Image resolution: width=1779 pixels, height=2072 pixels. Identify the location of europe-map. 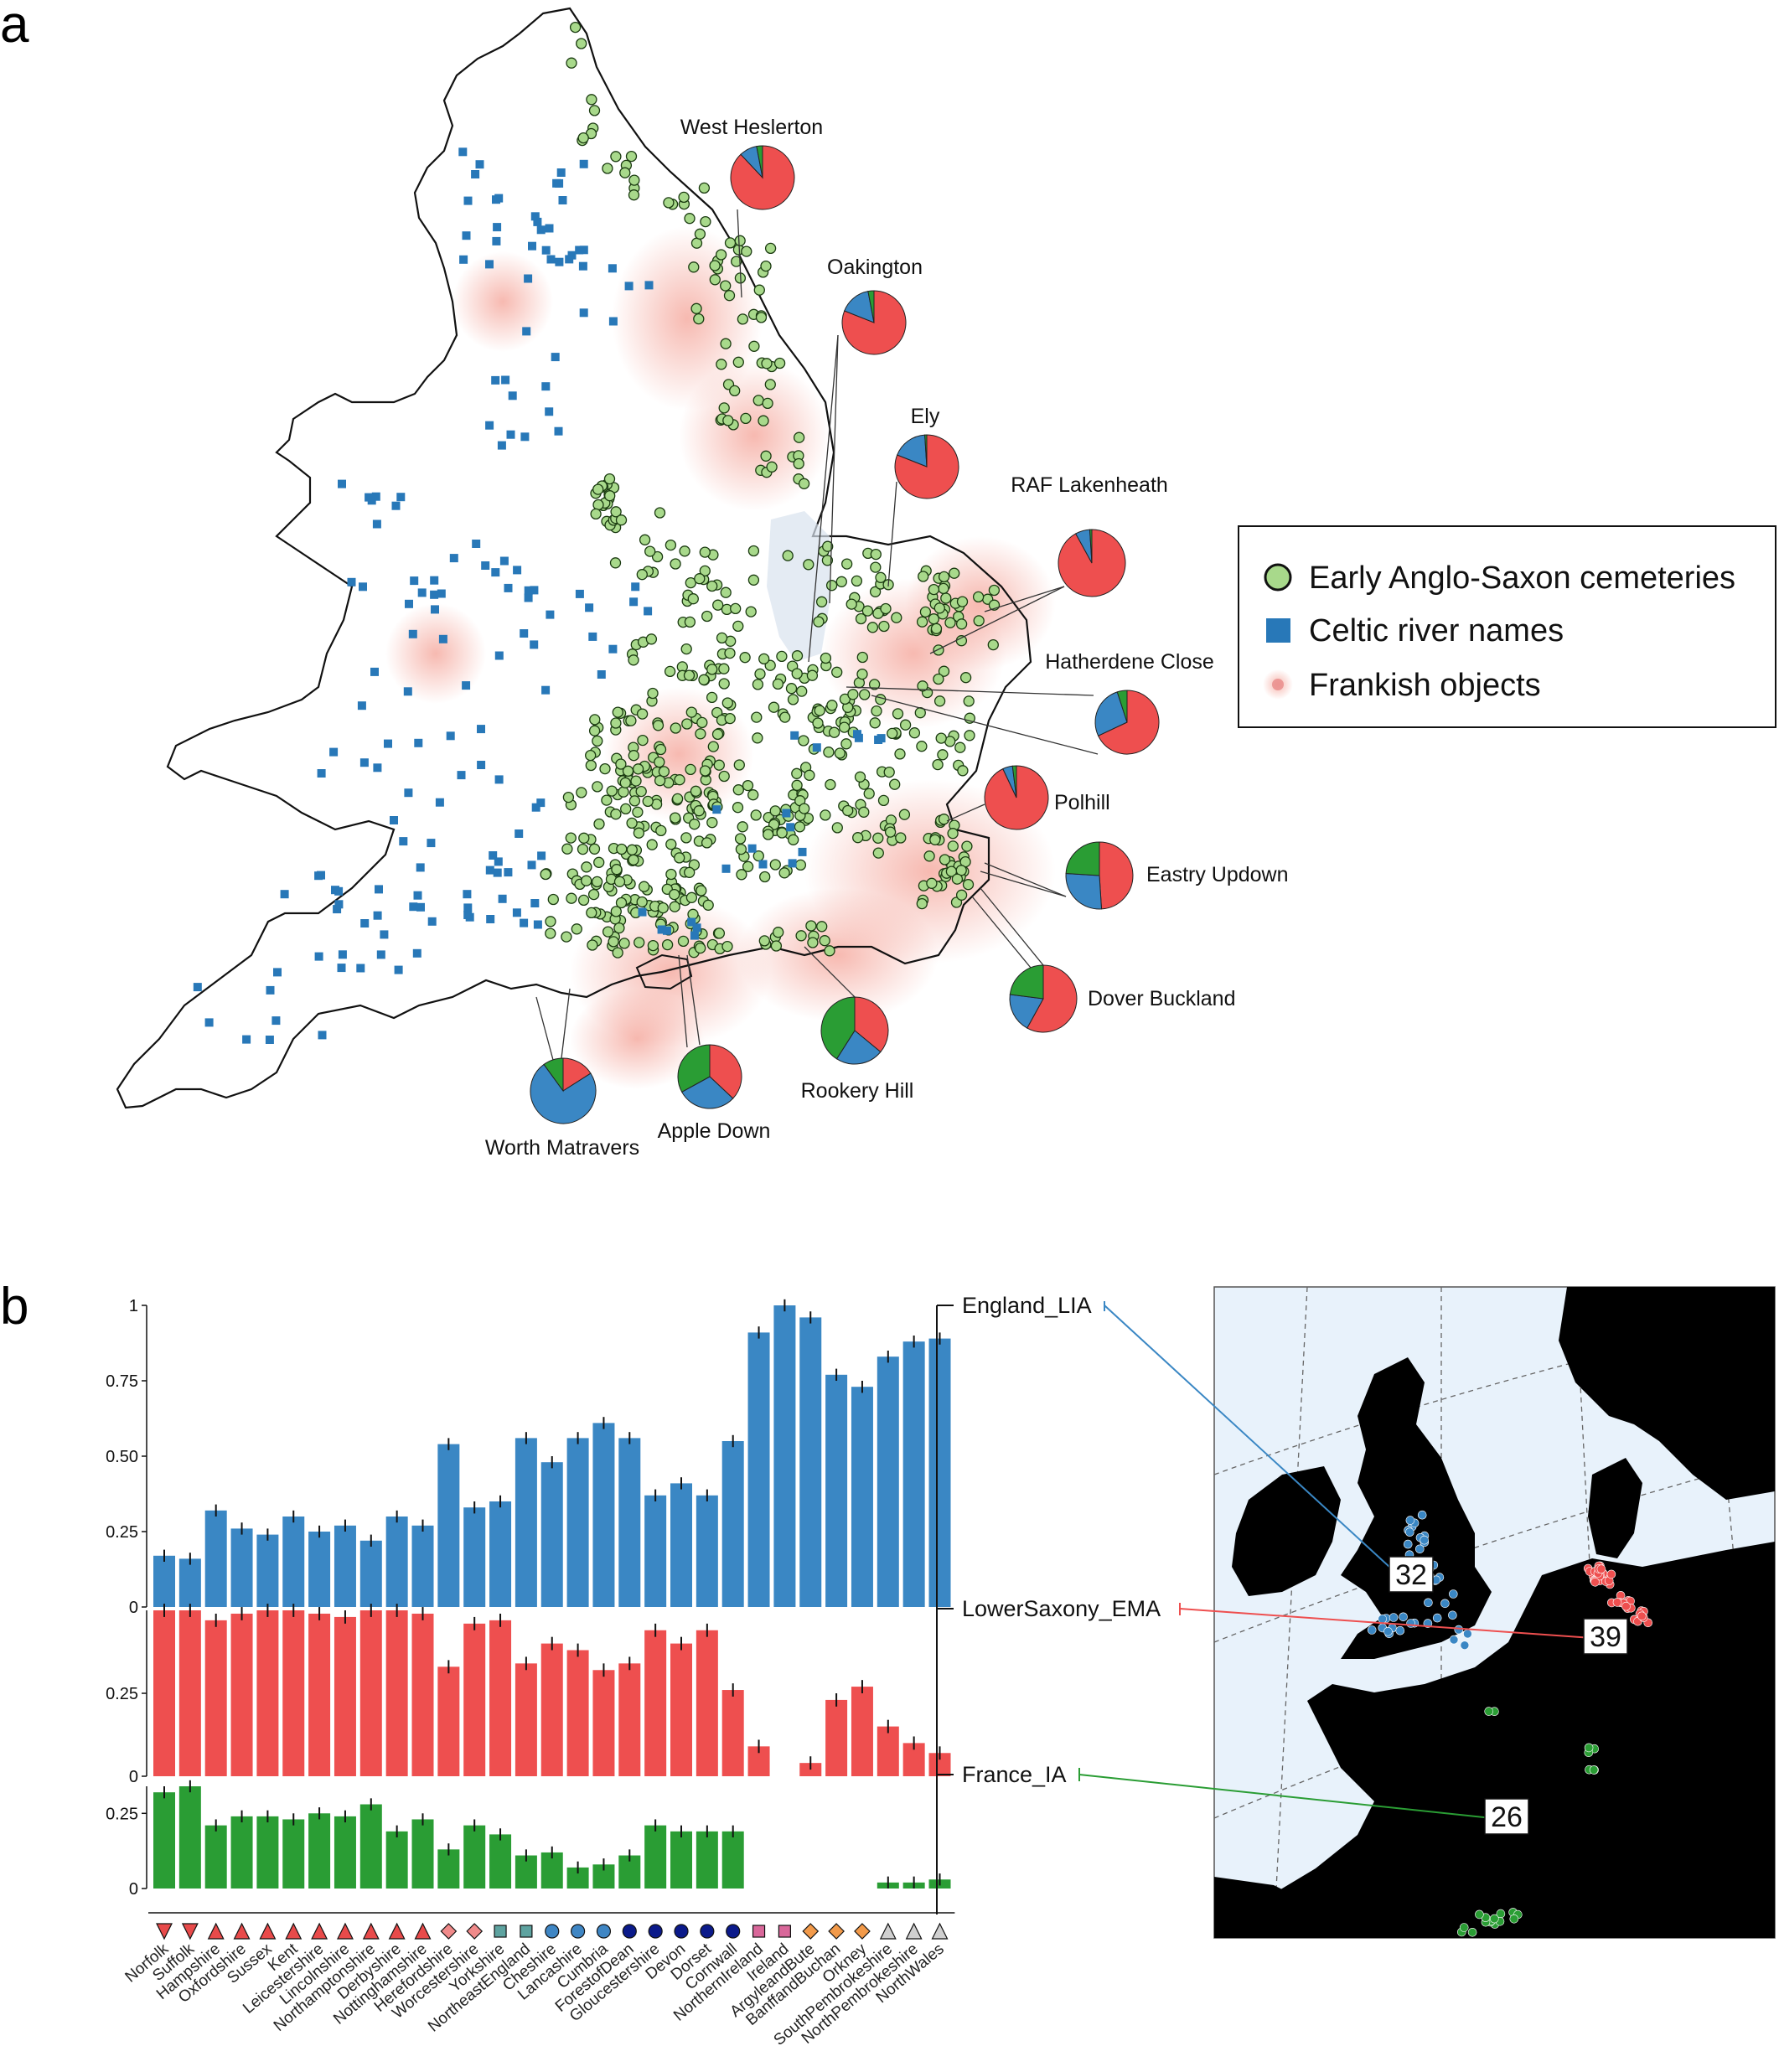
(1494, 1612).